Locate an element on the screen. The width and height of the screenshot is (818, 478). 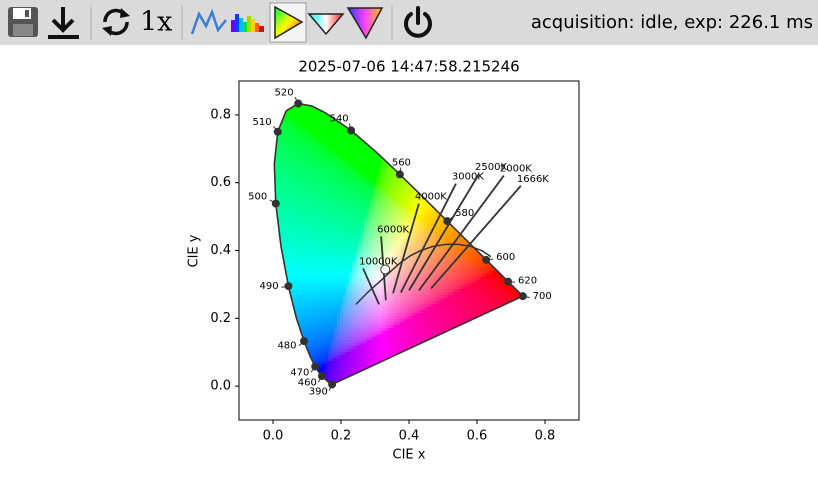
cie-uv-button is located at coordinates (326, 24).